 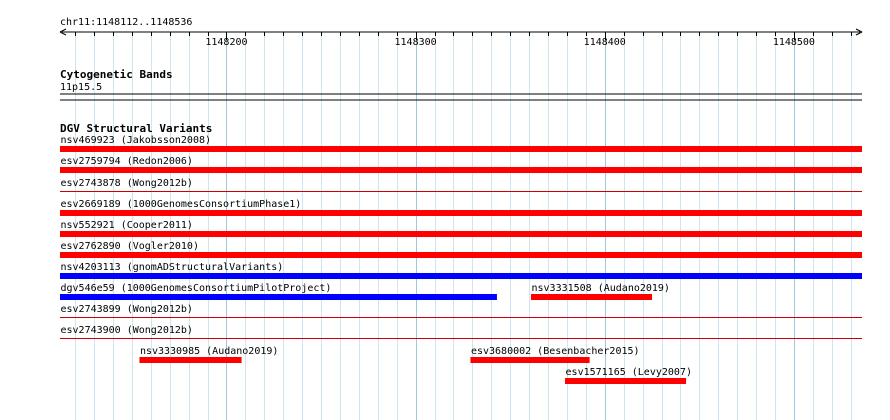 I want to click on dgv-feature: nsv3330985 (Audano2019), so click(x=208, y=354).